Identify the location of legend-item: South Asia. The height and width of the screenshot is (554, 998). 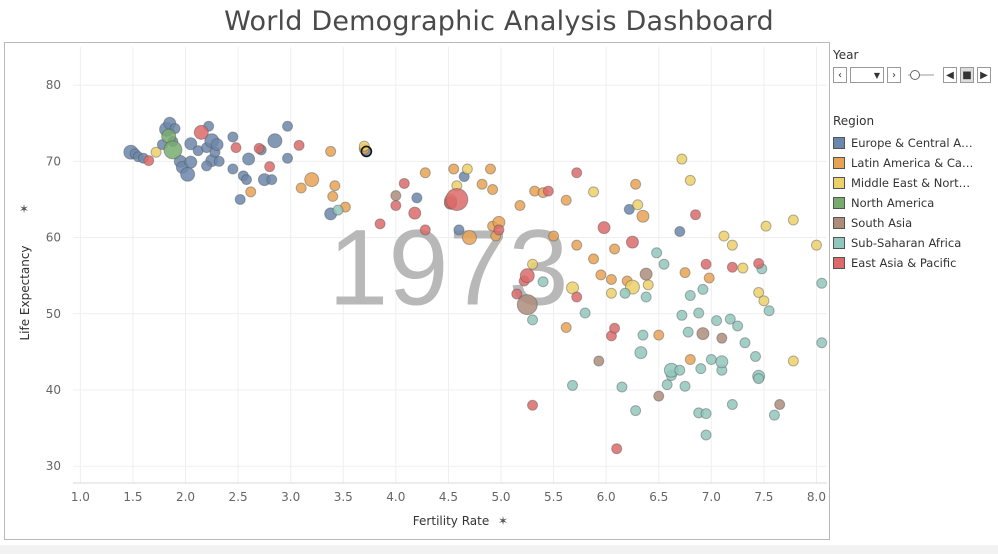
(914, 223).